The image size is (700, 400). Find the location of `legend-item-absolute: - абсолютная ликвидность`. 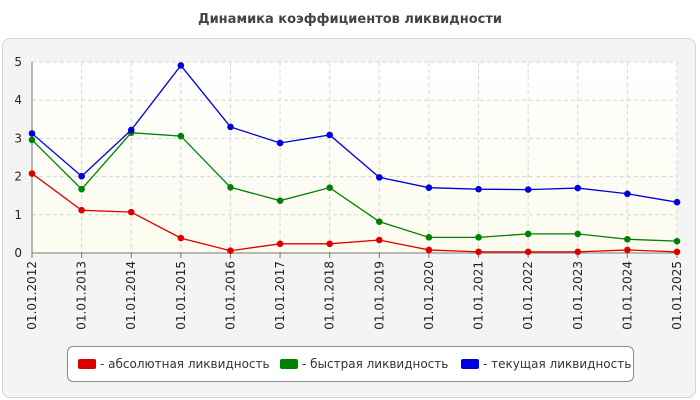

legend-item-absolute: - абсолютная ликвидность is located at coordinates (174, 364).